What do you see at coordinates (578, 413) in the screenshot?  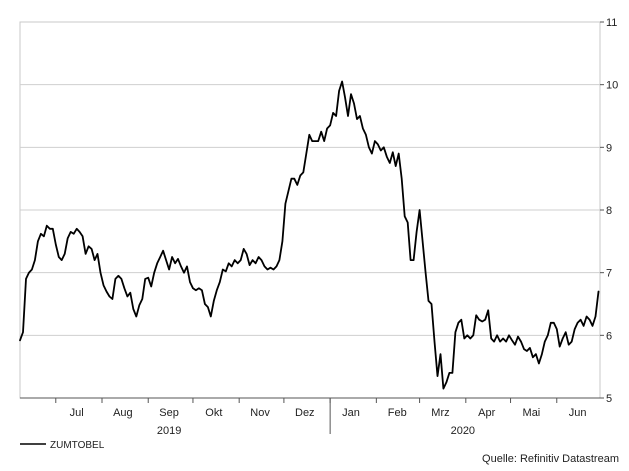 I see `x-tick-label: Jun` at bounding box center [578, 413].